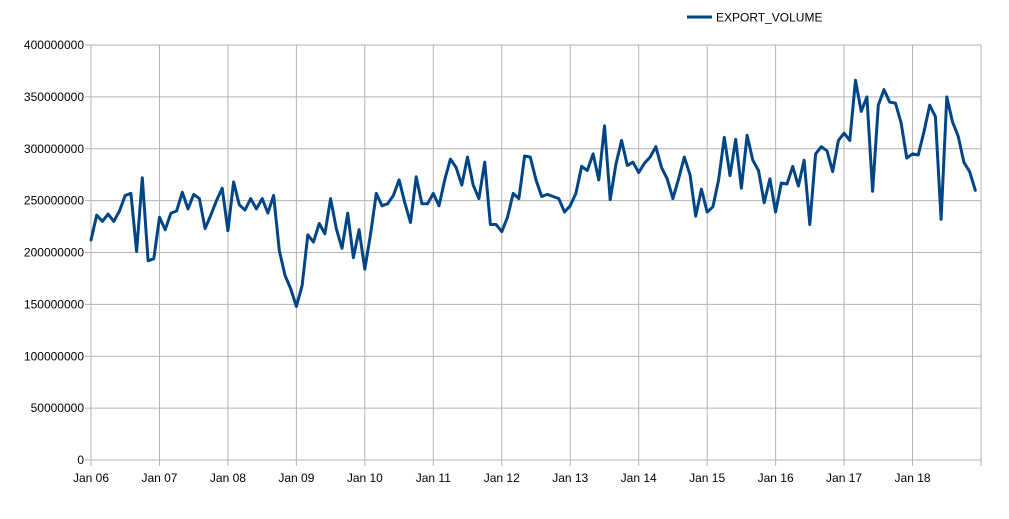 This screenshot has height=519, width=1009. I want to click on y-tick-label: 100000000, so click(54, 356).